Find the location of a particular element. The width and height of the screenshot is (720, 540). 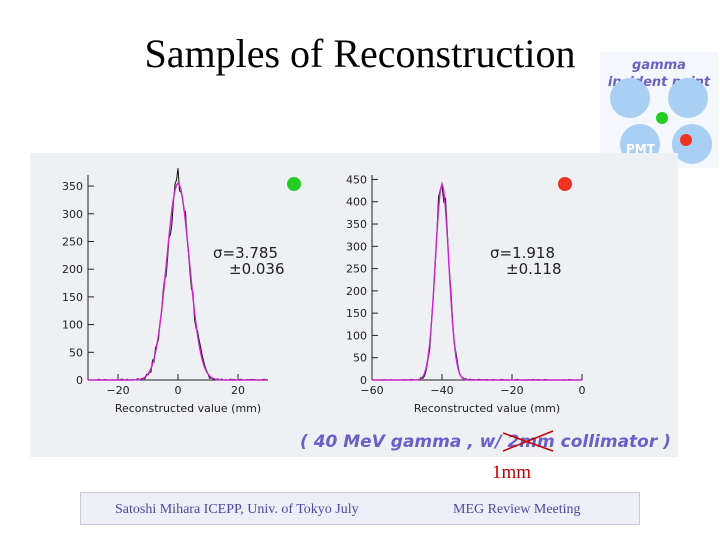

x-axis-label-0: Reconstructed value (mm) is located at coordinates (188, 408).